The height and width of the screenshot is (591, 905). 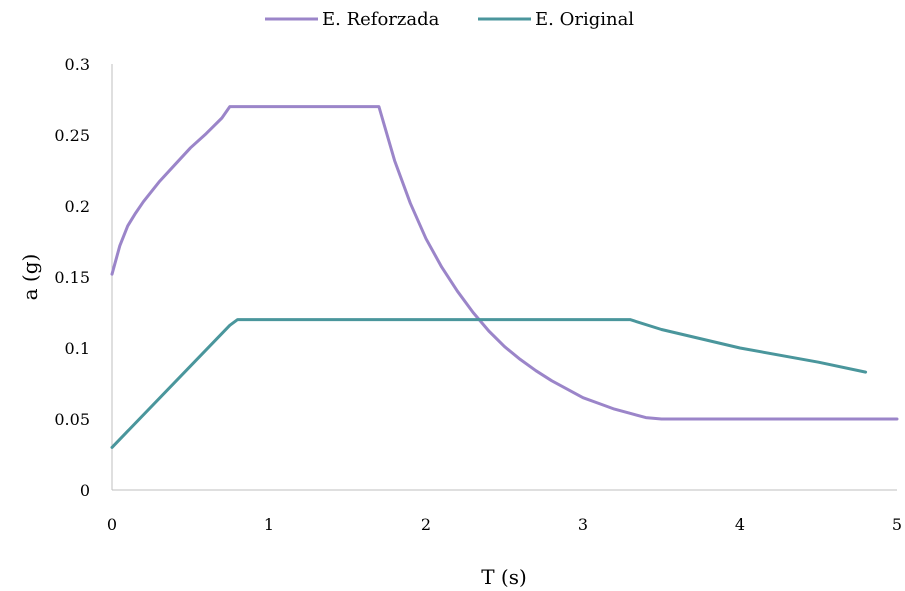 I want to click on y-tick-label: 0, so click(x=85, y=490).